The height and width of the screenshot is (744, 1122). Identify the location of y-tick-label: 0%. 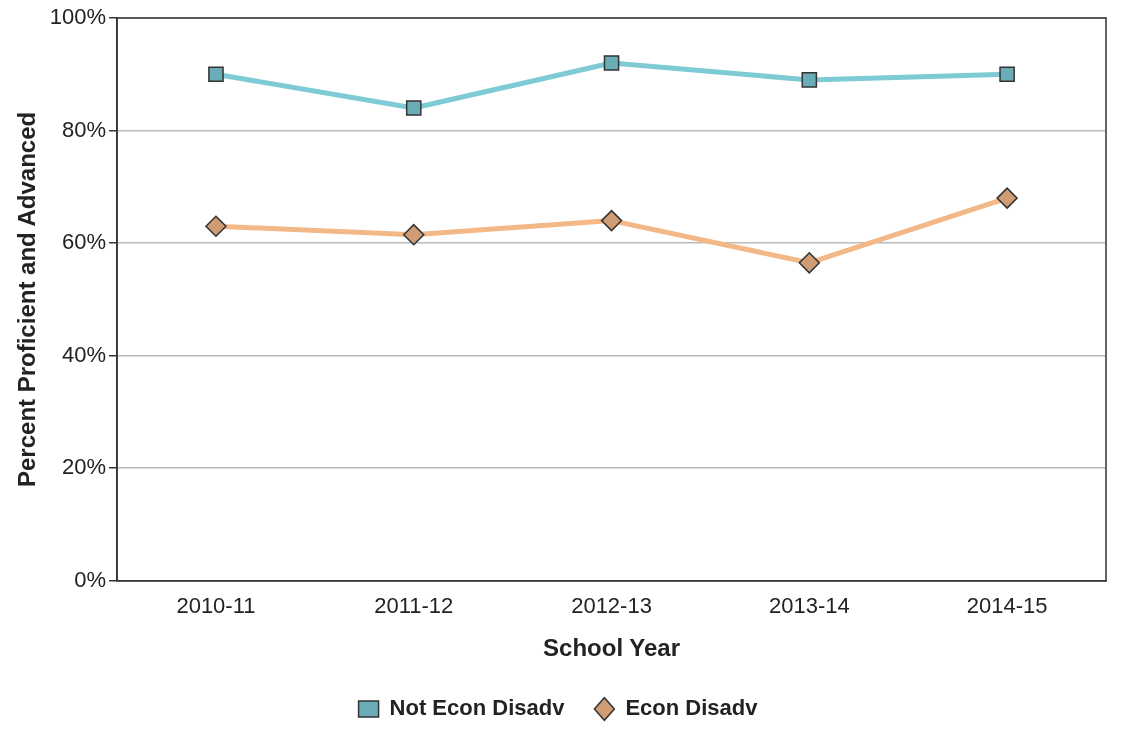
(90, 579).